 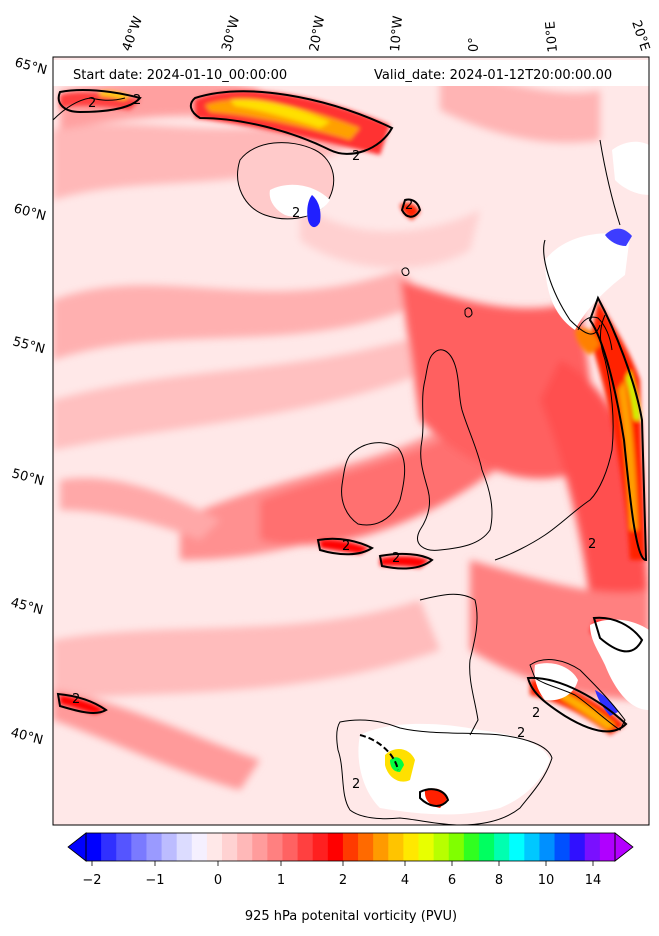 I want to click on coast-italy, so click(x=577, y=695).